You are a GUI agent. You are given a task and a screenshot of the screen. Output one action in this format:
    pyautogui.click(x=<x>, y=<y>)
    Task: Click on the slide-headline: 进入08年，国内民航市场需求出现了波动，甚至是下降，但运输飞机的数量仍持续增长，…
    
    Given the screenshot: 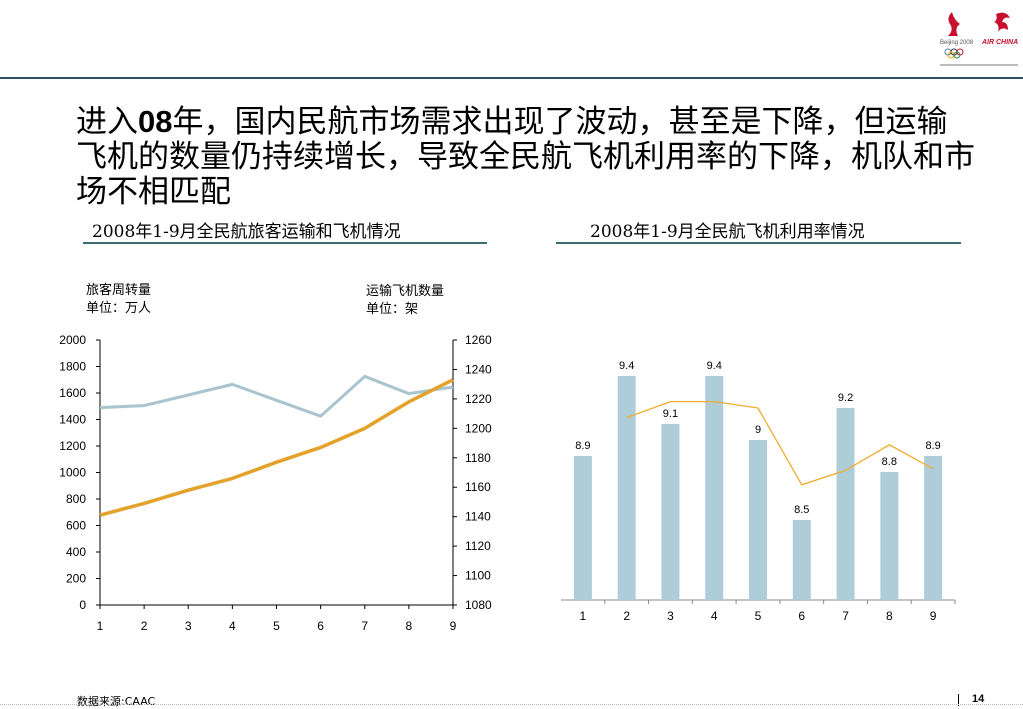 What is the action you would take?
    pyautogui.click(x=525, y=157)
    